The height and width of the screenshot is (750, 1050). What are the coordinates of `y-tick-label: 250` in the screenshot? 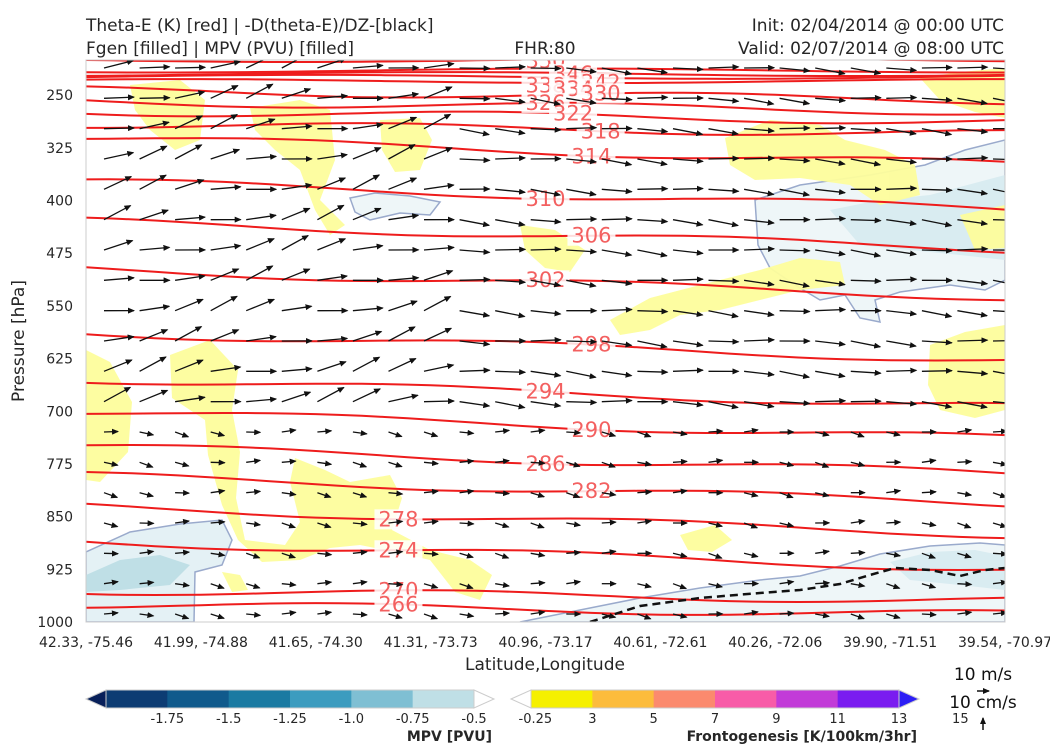 It's located at (59, 96).